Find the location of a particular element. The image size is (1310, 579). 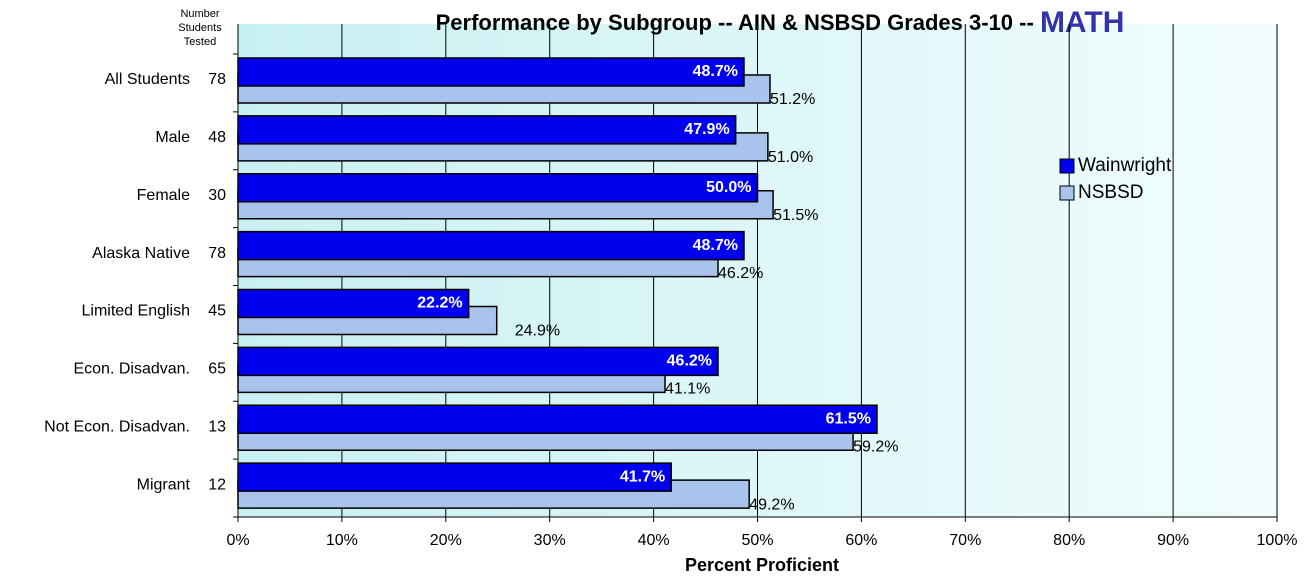

students-tested: 45 is located at coordinates (217, 311).